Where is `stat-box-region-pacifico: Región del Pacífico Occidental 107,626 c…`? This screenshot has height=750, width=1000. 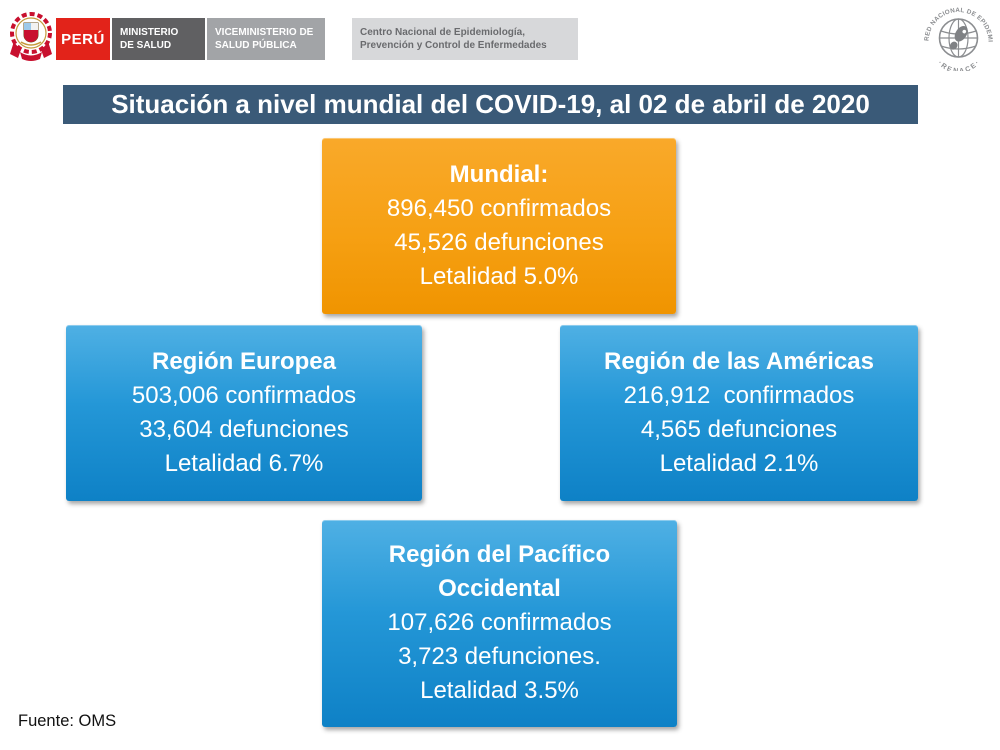
stat-box-region-pacifico: Región del Pacífico Occidental 107,626 c… is located at coordinates (499, 623).